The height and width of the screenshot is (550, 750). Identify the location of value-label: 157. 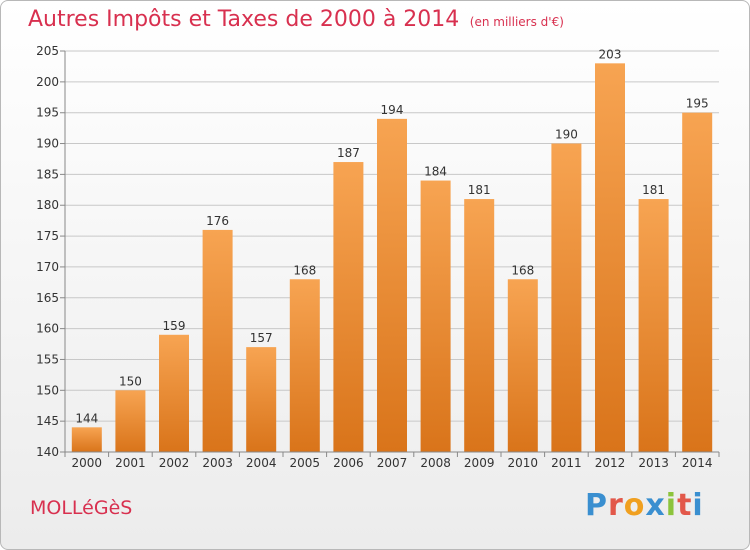
(261, 338).